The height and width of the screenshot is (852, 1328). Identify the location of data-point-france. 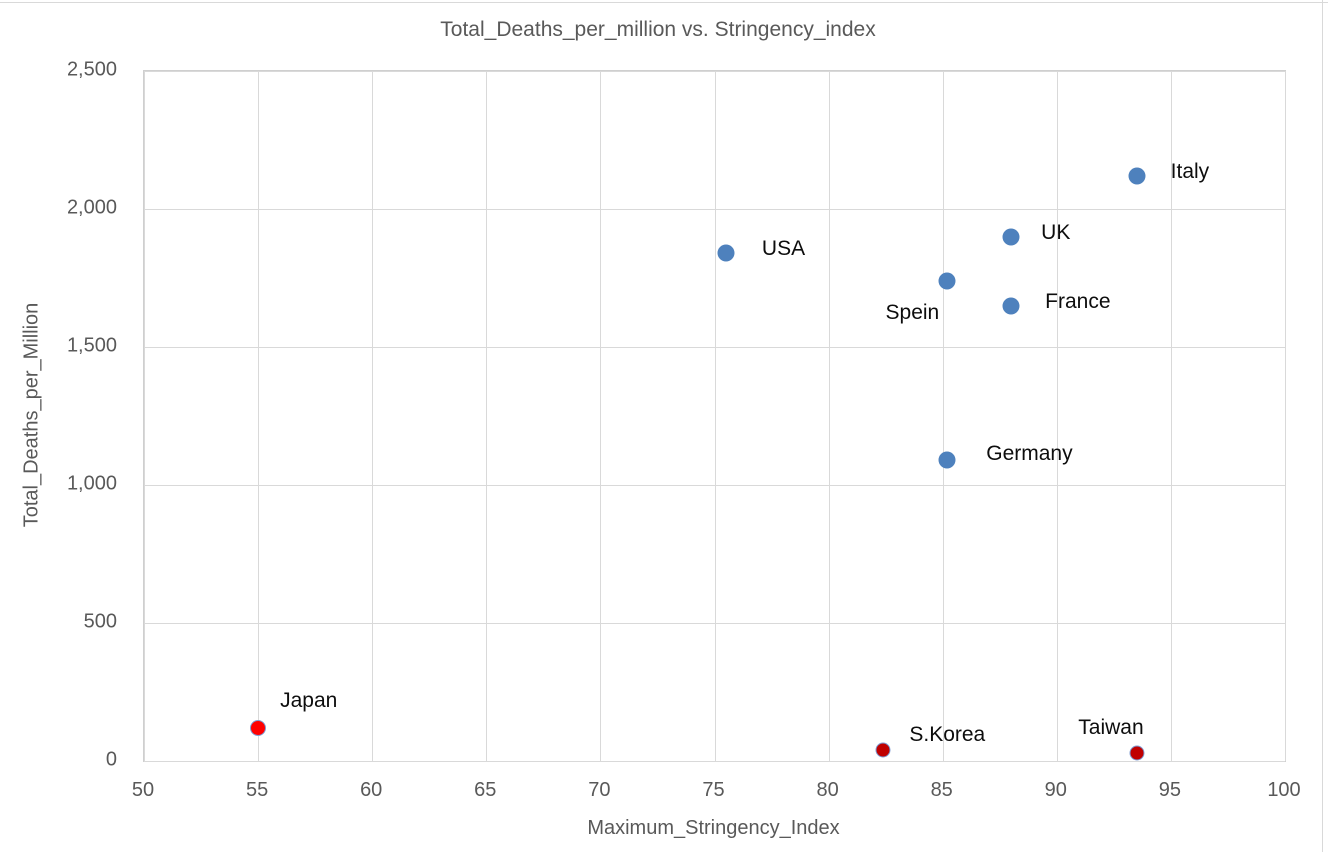
(1011, 306).